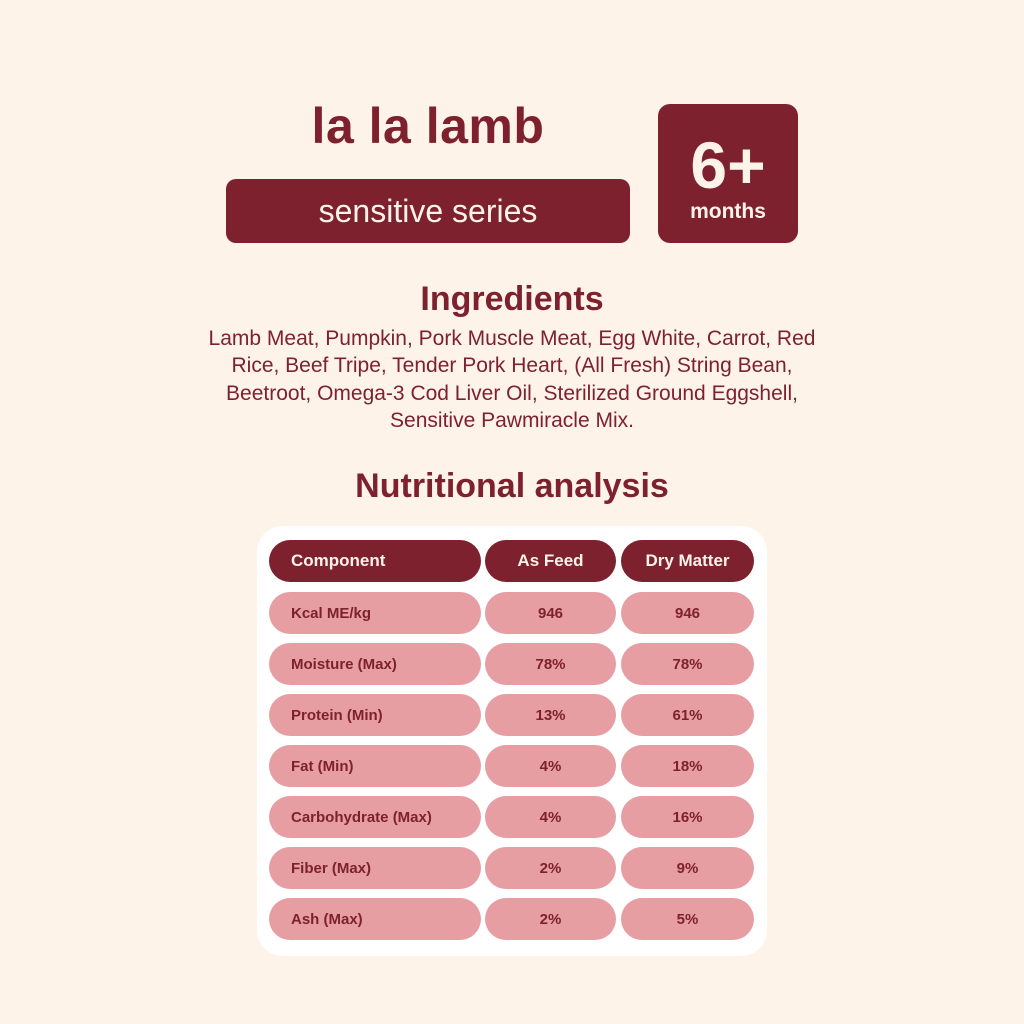 The height and width of the screenshot is (1024, 1024). What do you see at coordinates (550, 919) in the screenshot?
I see `as-feed-ash: 2%` at bounding box center [550, 919].